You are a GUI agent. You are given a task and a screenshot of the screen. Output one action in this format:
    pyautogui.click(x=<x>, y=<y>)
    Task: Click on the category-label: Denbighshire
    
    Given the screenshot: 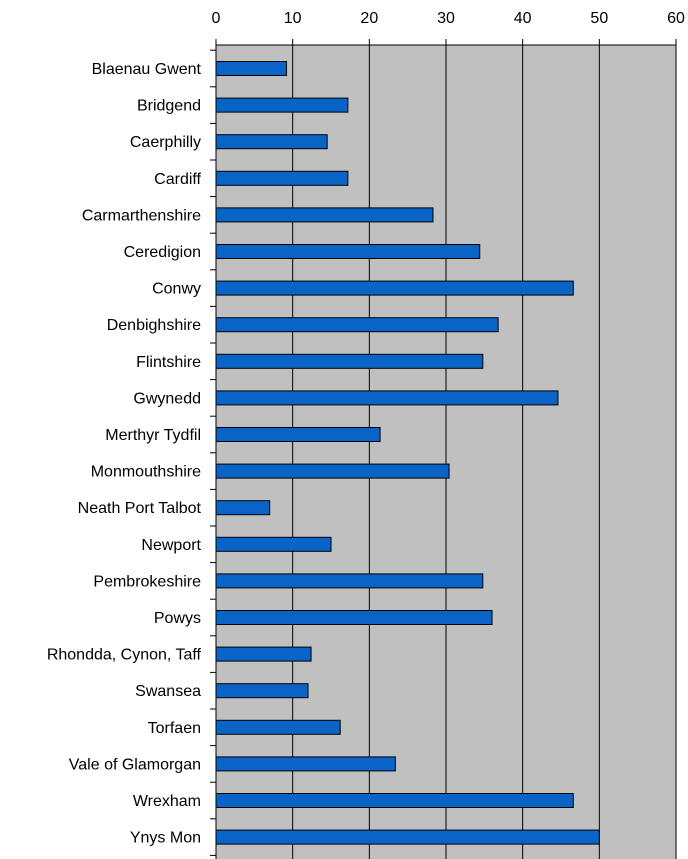 What is the action you would take?
    pyautogui.click(x=154, y=325)
    